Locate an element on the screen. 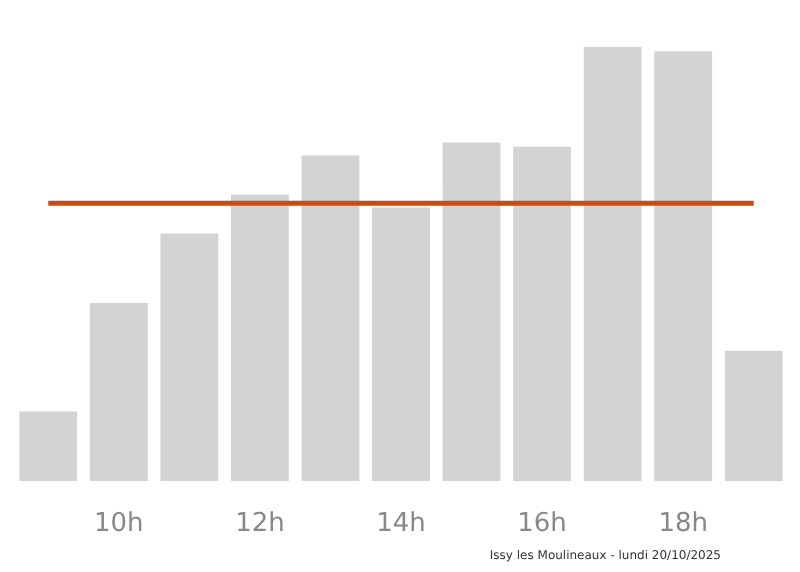  x-tick-label: 16h is located at coordinates (542, 524).